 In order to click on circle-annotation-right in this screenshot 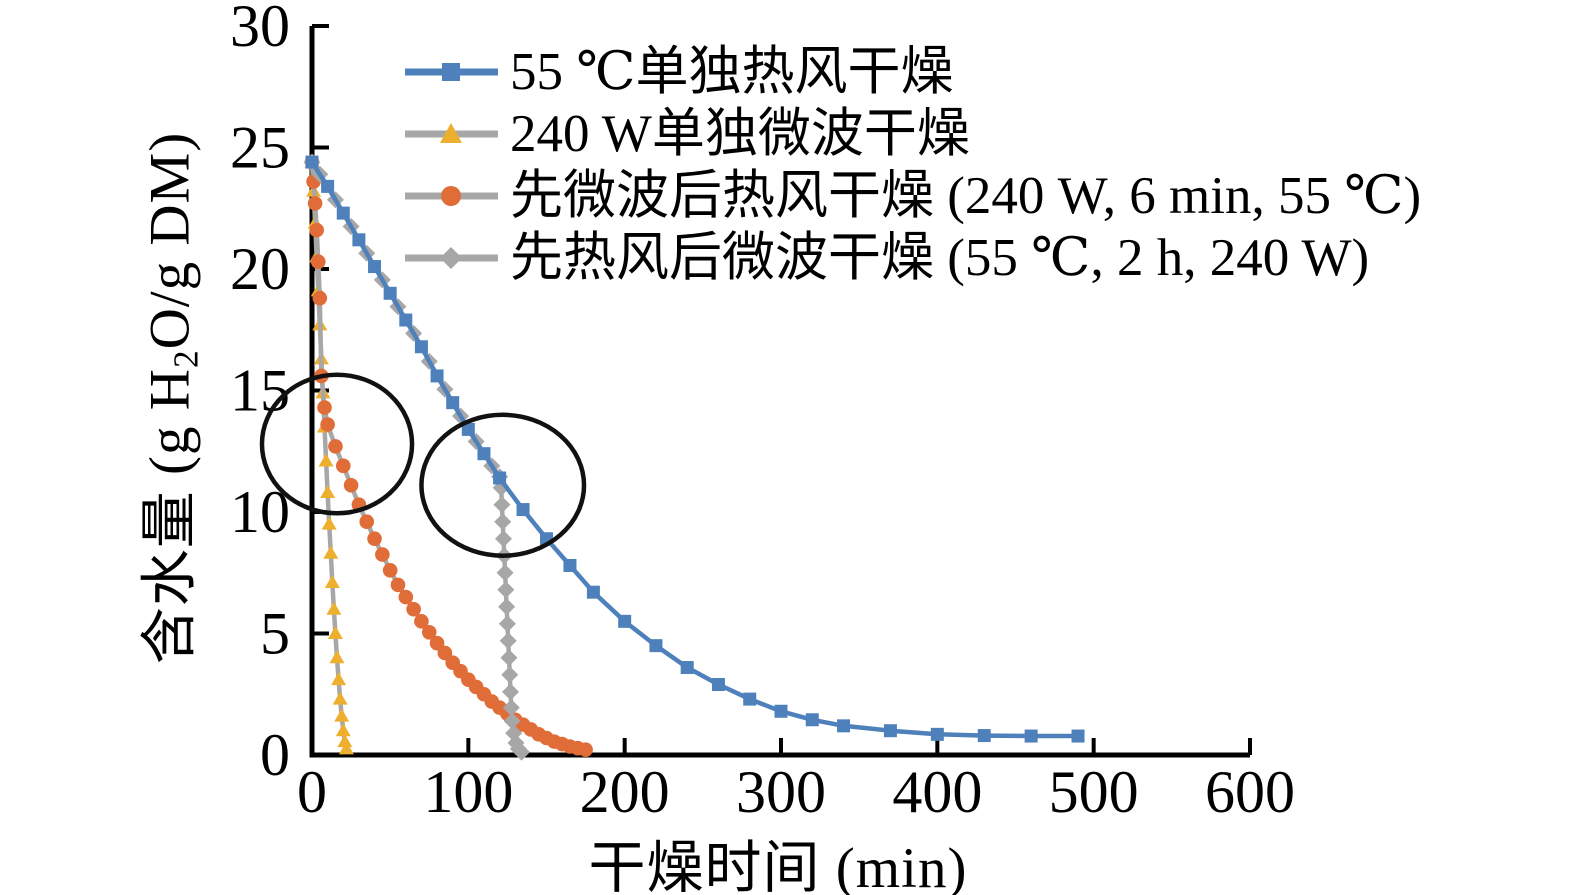, I will do `click(503, 485)`.